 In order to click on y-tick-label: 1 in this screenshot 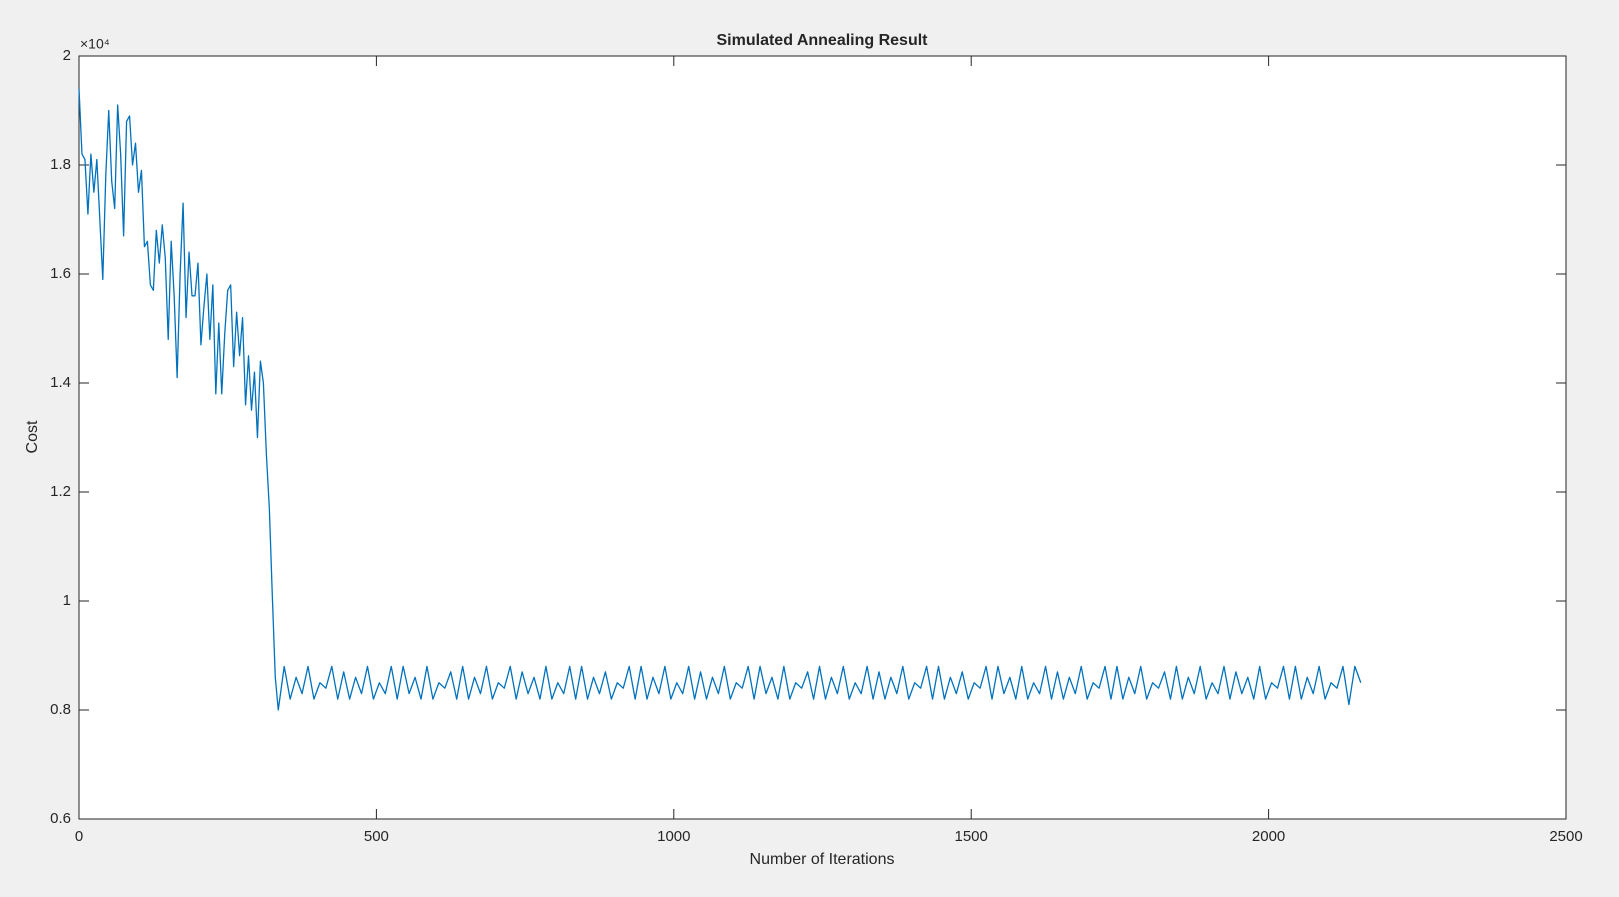, I will do `click(67, 600)`.